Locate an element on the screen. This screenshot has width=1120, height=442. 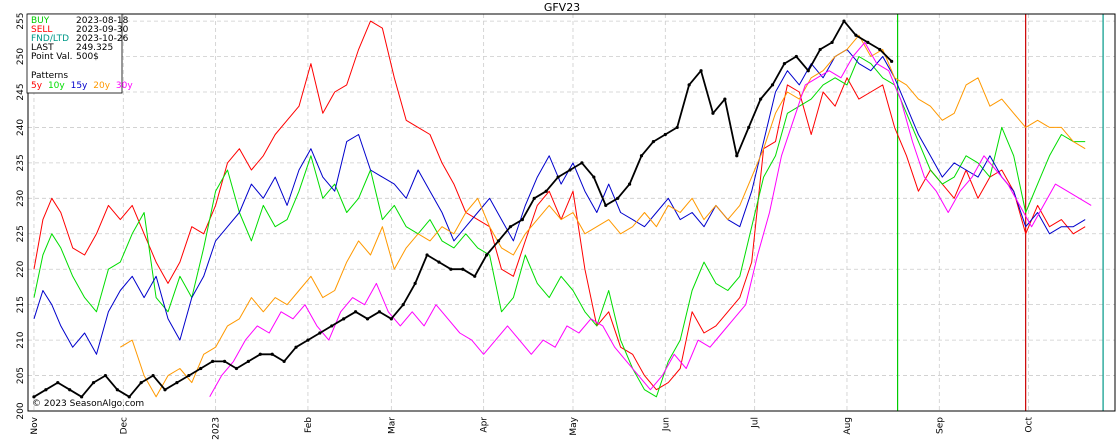
info-box-frame is located at coordinates (74, 53).